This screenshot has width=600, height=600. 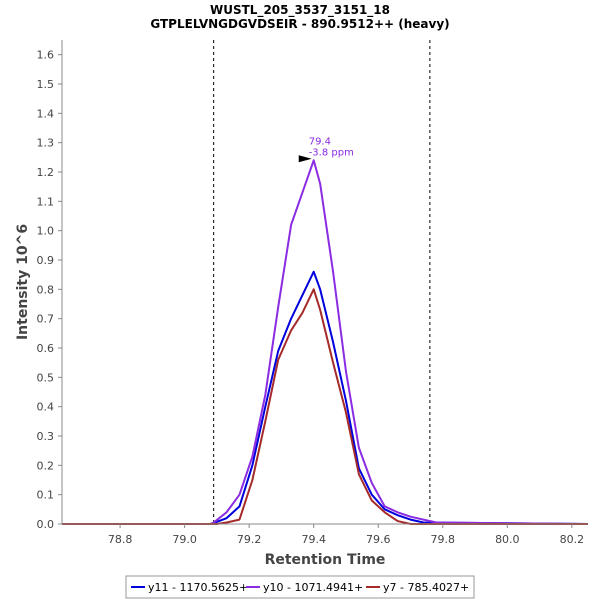 I want to click on chart-title: WUSTL_205_3537_3151_18, so click(x=300, y=10).